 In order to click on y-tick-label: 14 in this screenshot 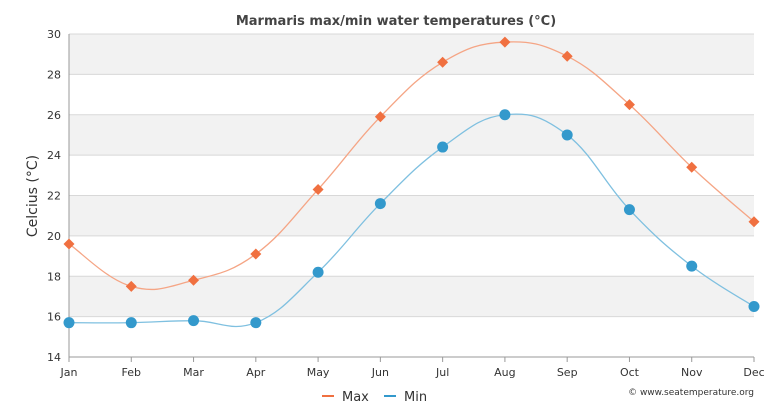, I will do `click(54, 357)`.